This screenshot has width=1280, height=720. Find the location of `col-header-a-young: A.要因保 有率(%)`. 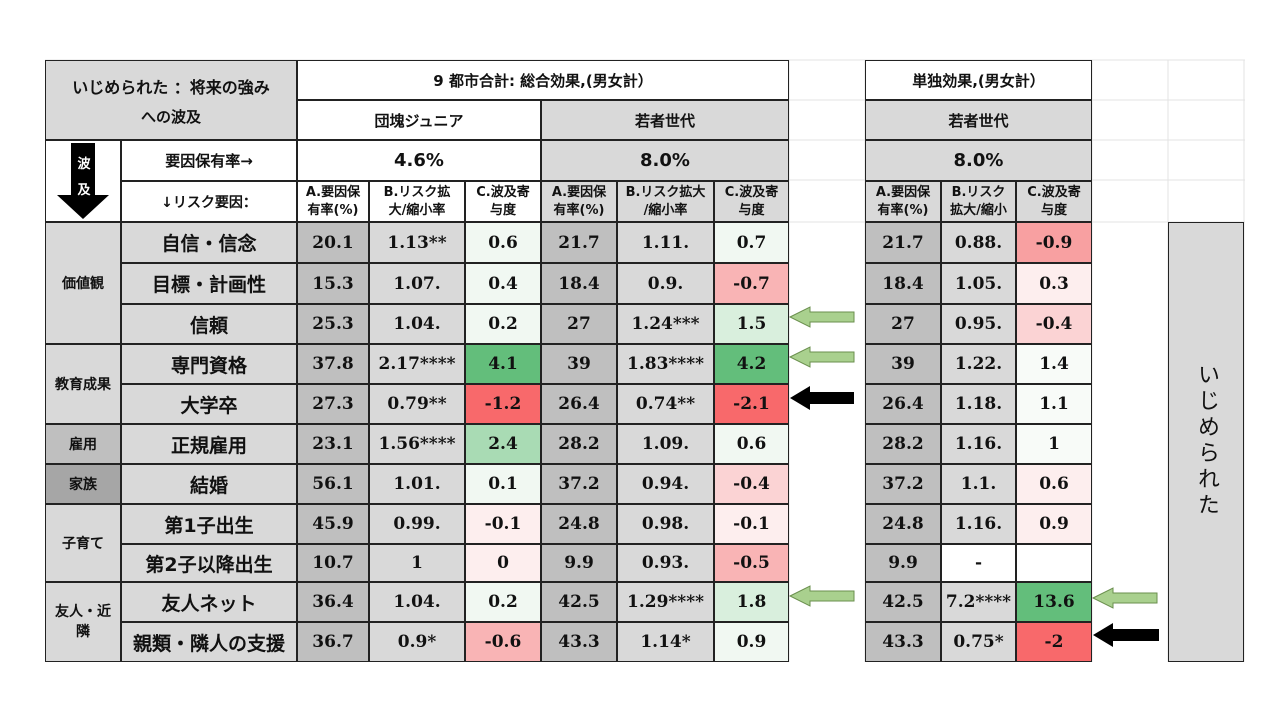

col-header-a-young: A.要因保 有率(%) is located at coordinates (579, 201).